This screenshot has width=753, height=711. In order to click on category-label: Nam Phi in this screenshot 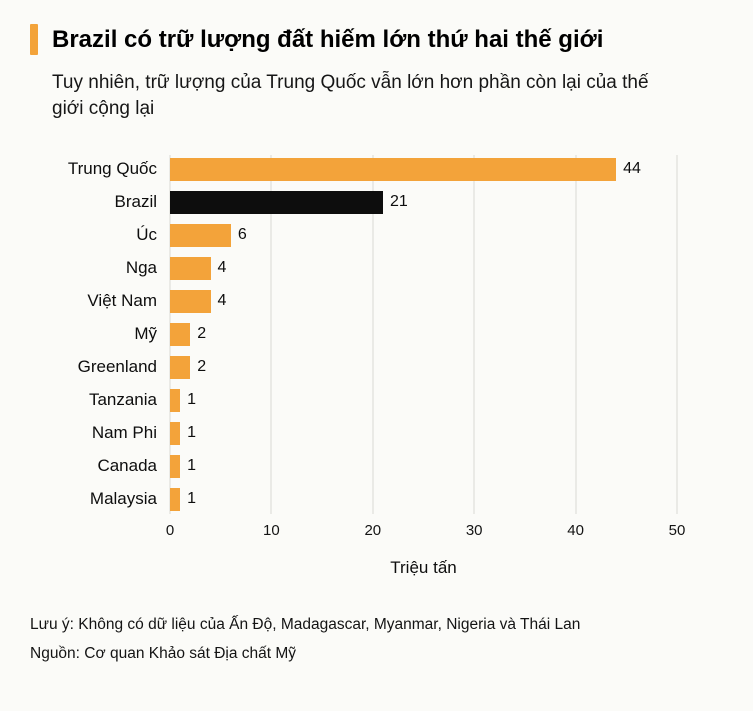, I will do `click(124, 433)`.